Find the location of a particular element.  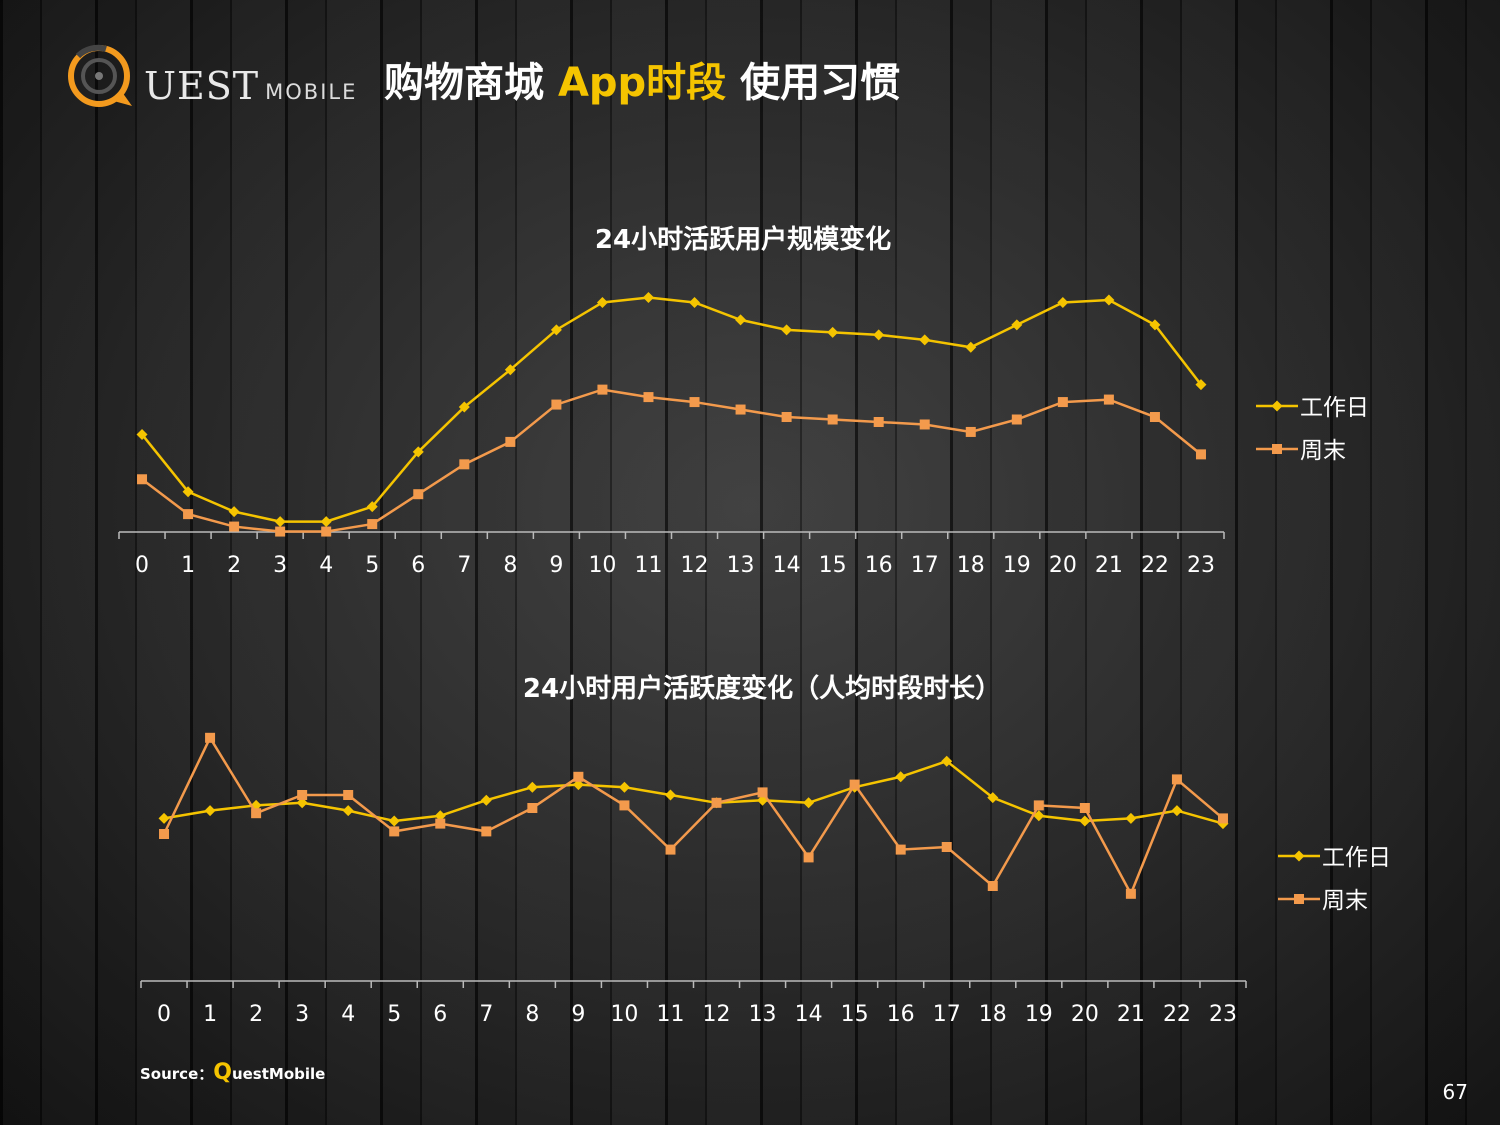

x-tick-label: 9 is located at coordinates (578, 1014).